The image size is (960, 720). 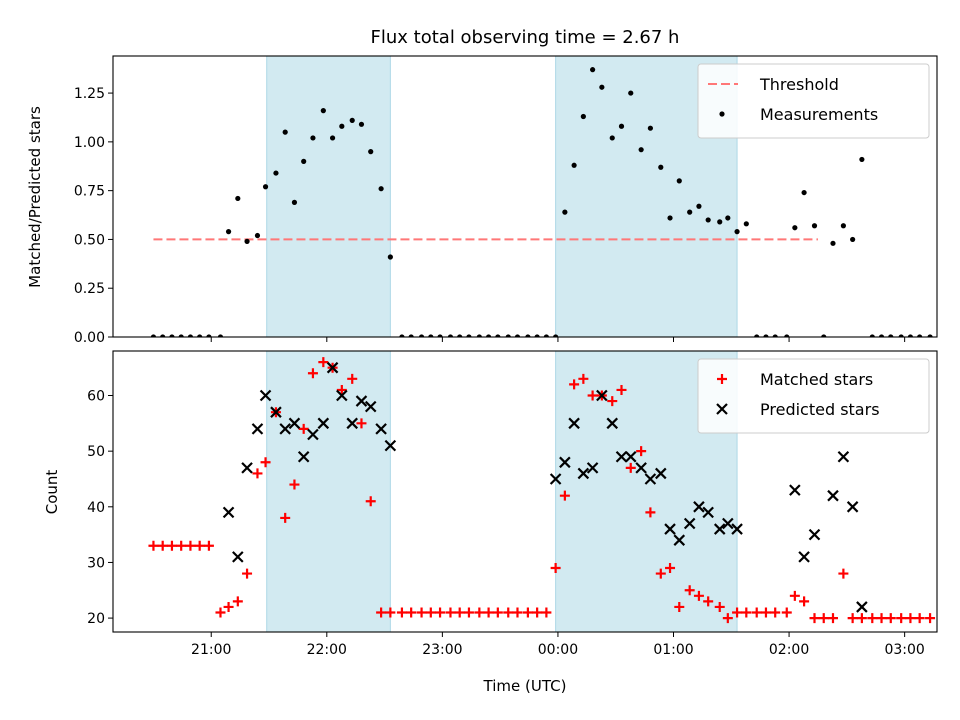 I want to click on x-tick-label: 21:00, so click(x=211, y=650).